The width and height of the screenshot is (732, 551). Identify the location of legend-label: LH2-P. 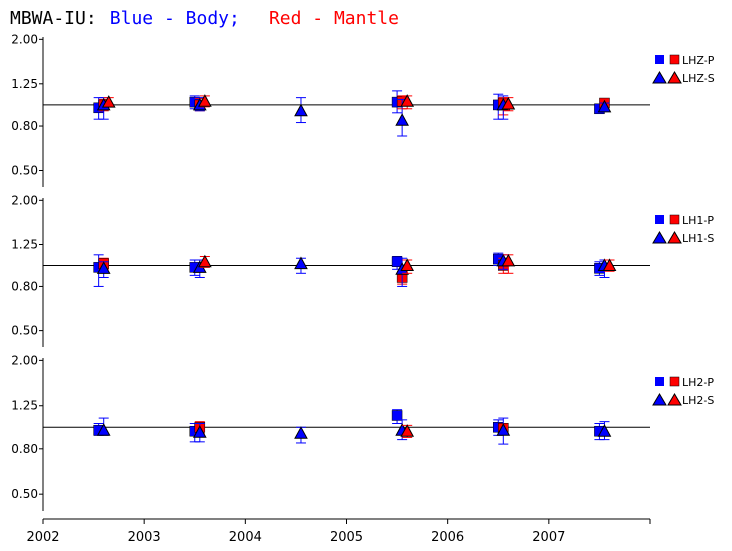
(698, 382).